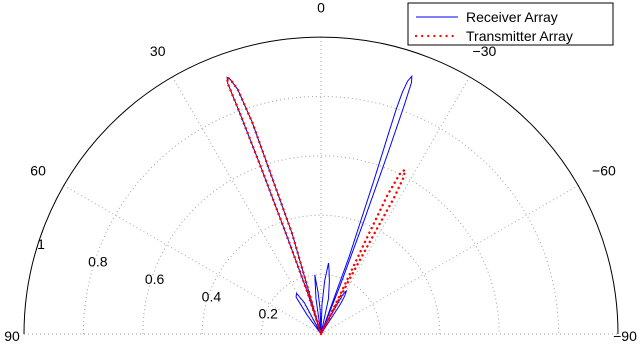  I want to click on legend-label-receiver: Receiver Array, so click(512, 17).